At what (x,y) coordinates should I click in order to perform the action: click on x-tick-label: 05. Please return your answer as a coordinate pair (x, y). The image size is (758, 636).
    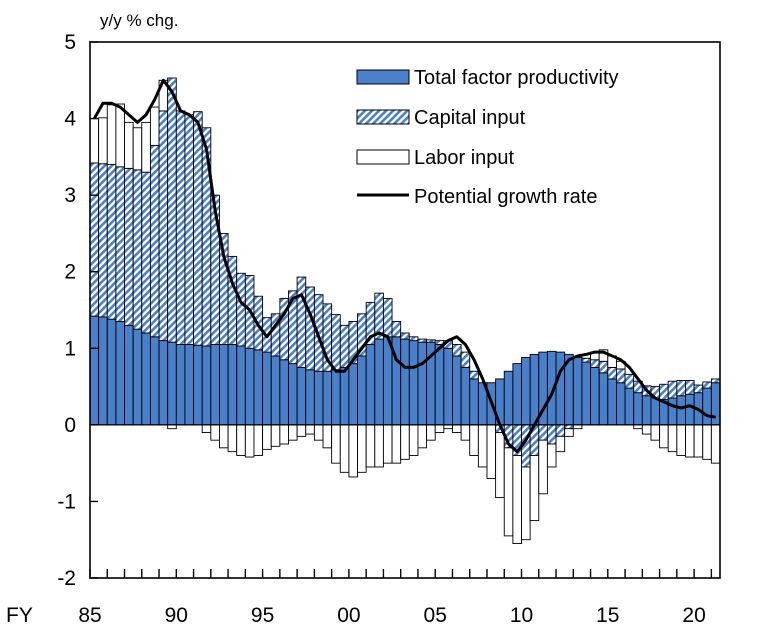
    Looking at the image, I should click on (435, 615).